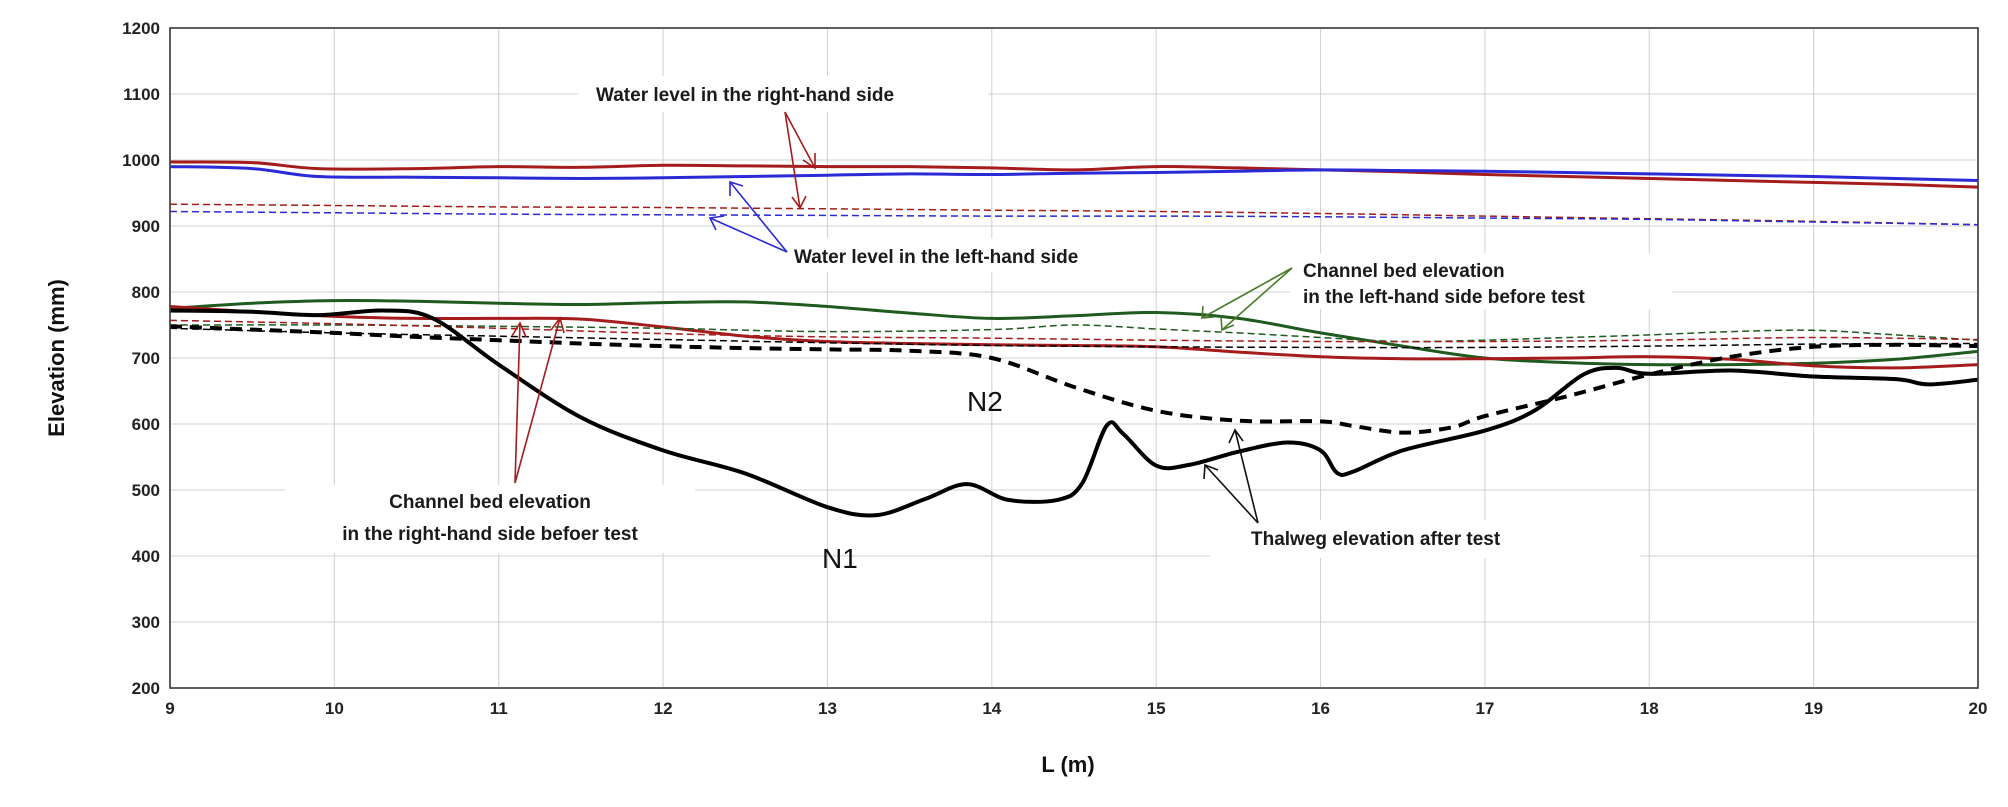 The width and height of the screenshot is (2008, 807). What do you see at coordinates (146, 622) in the screenshot?
I see `y-tick-label: 300` at bounding box center [146, 622].